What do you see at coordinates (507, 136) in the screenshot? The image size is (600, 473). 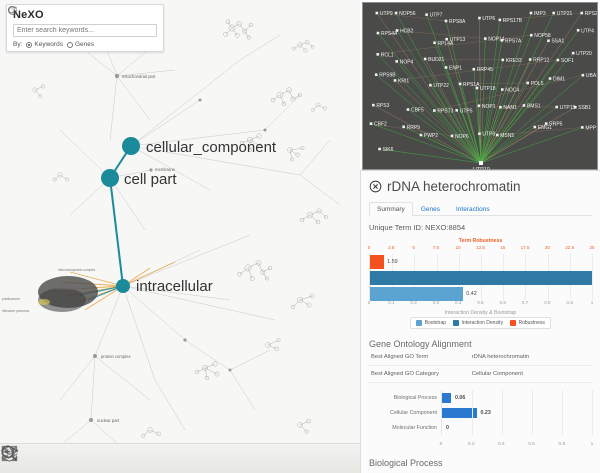 I see `gene-label: MSN5` at bounding box center [507, 136].